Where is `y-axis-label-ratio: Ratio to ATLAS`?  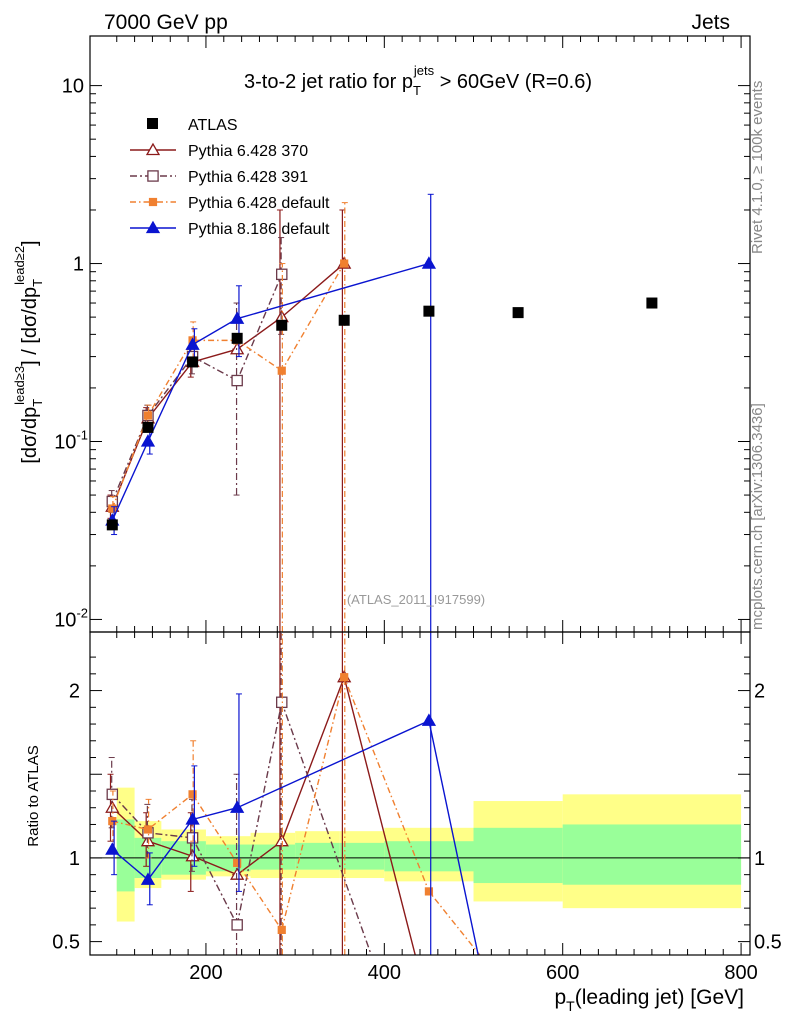 y-axis-label-ratio: Ratio to ATLAS is located at coordinates (33, 795).